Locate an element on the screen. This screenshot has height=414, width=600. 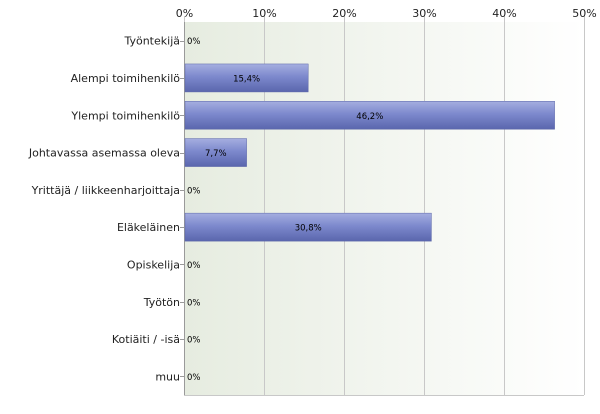
bar-value-label: 7,7% is located at coordinates (216, 154).